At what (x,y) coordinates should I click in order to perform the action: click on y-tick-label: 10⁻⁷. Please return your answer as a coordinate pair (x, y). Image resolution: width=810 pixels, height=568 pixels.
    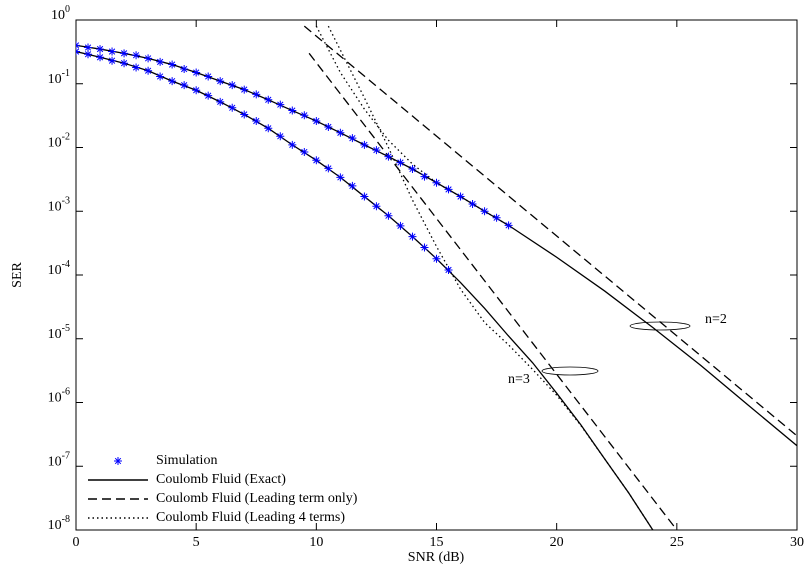
    Looking at the image, I should click on (59, 460).